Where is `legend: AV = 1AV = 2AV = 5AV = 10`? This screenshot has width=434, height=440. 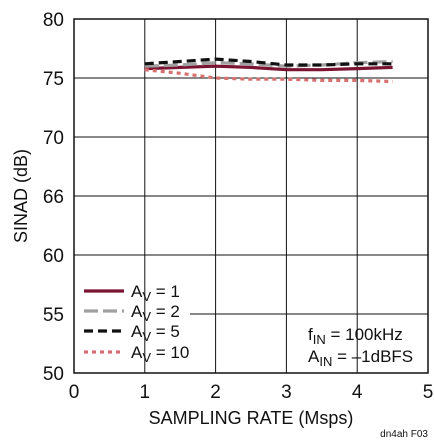 legend: AV = 1AV = 2AV = 5AV = 10 is located at coordinates (136, 323).